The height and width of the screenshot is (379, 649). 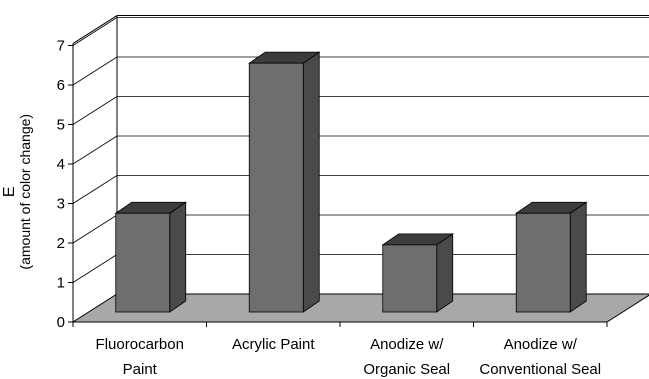 I want to click on side-wall-top-edge, so click(x=95, y=29).